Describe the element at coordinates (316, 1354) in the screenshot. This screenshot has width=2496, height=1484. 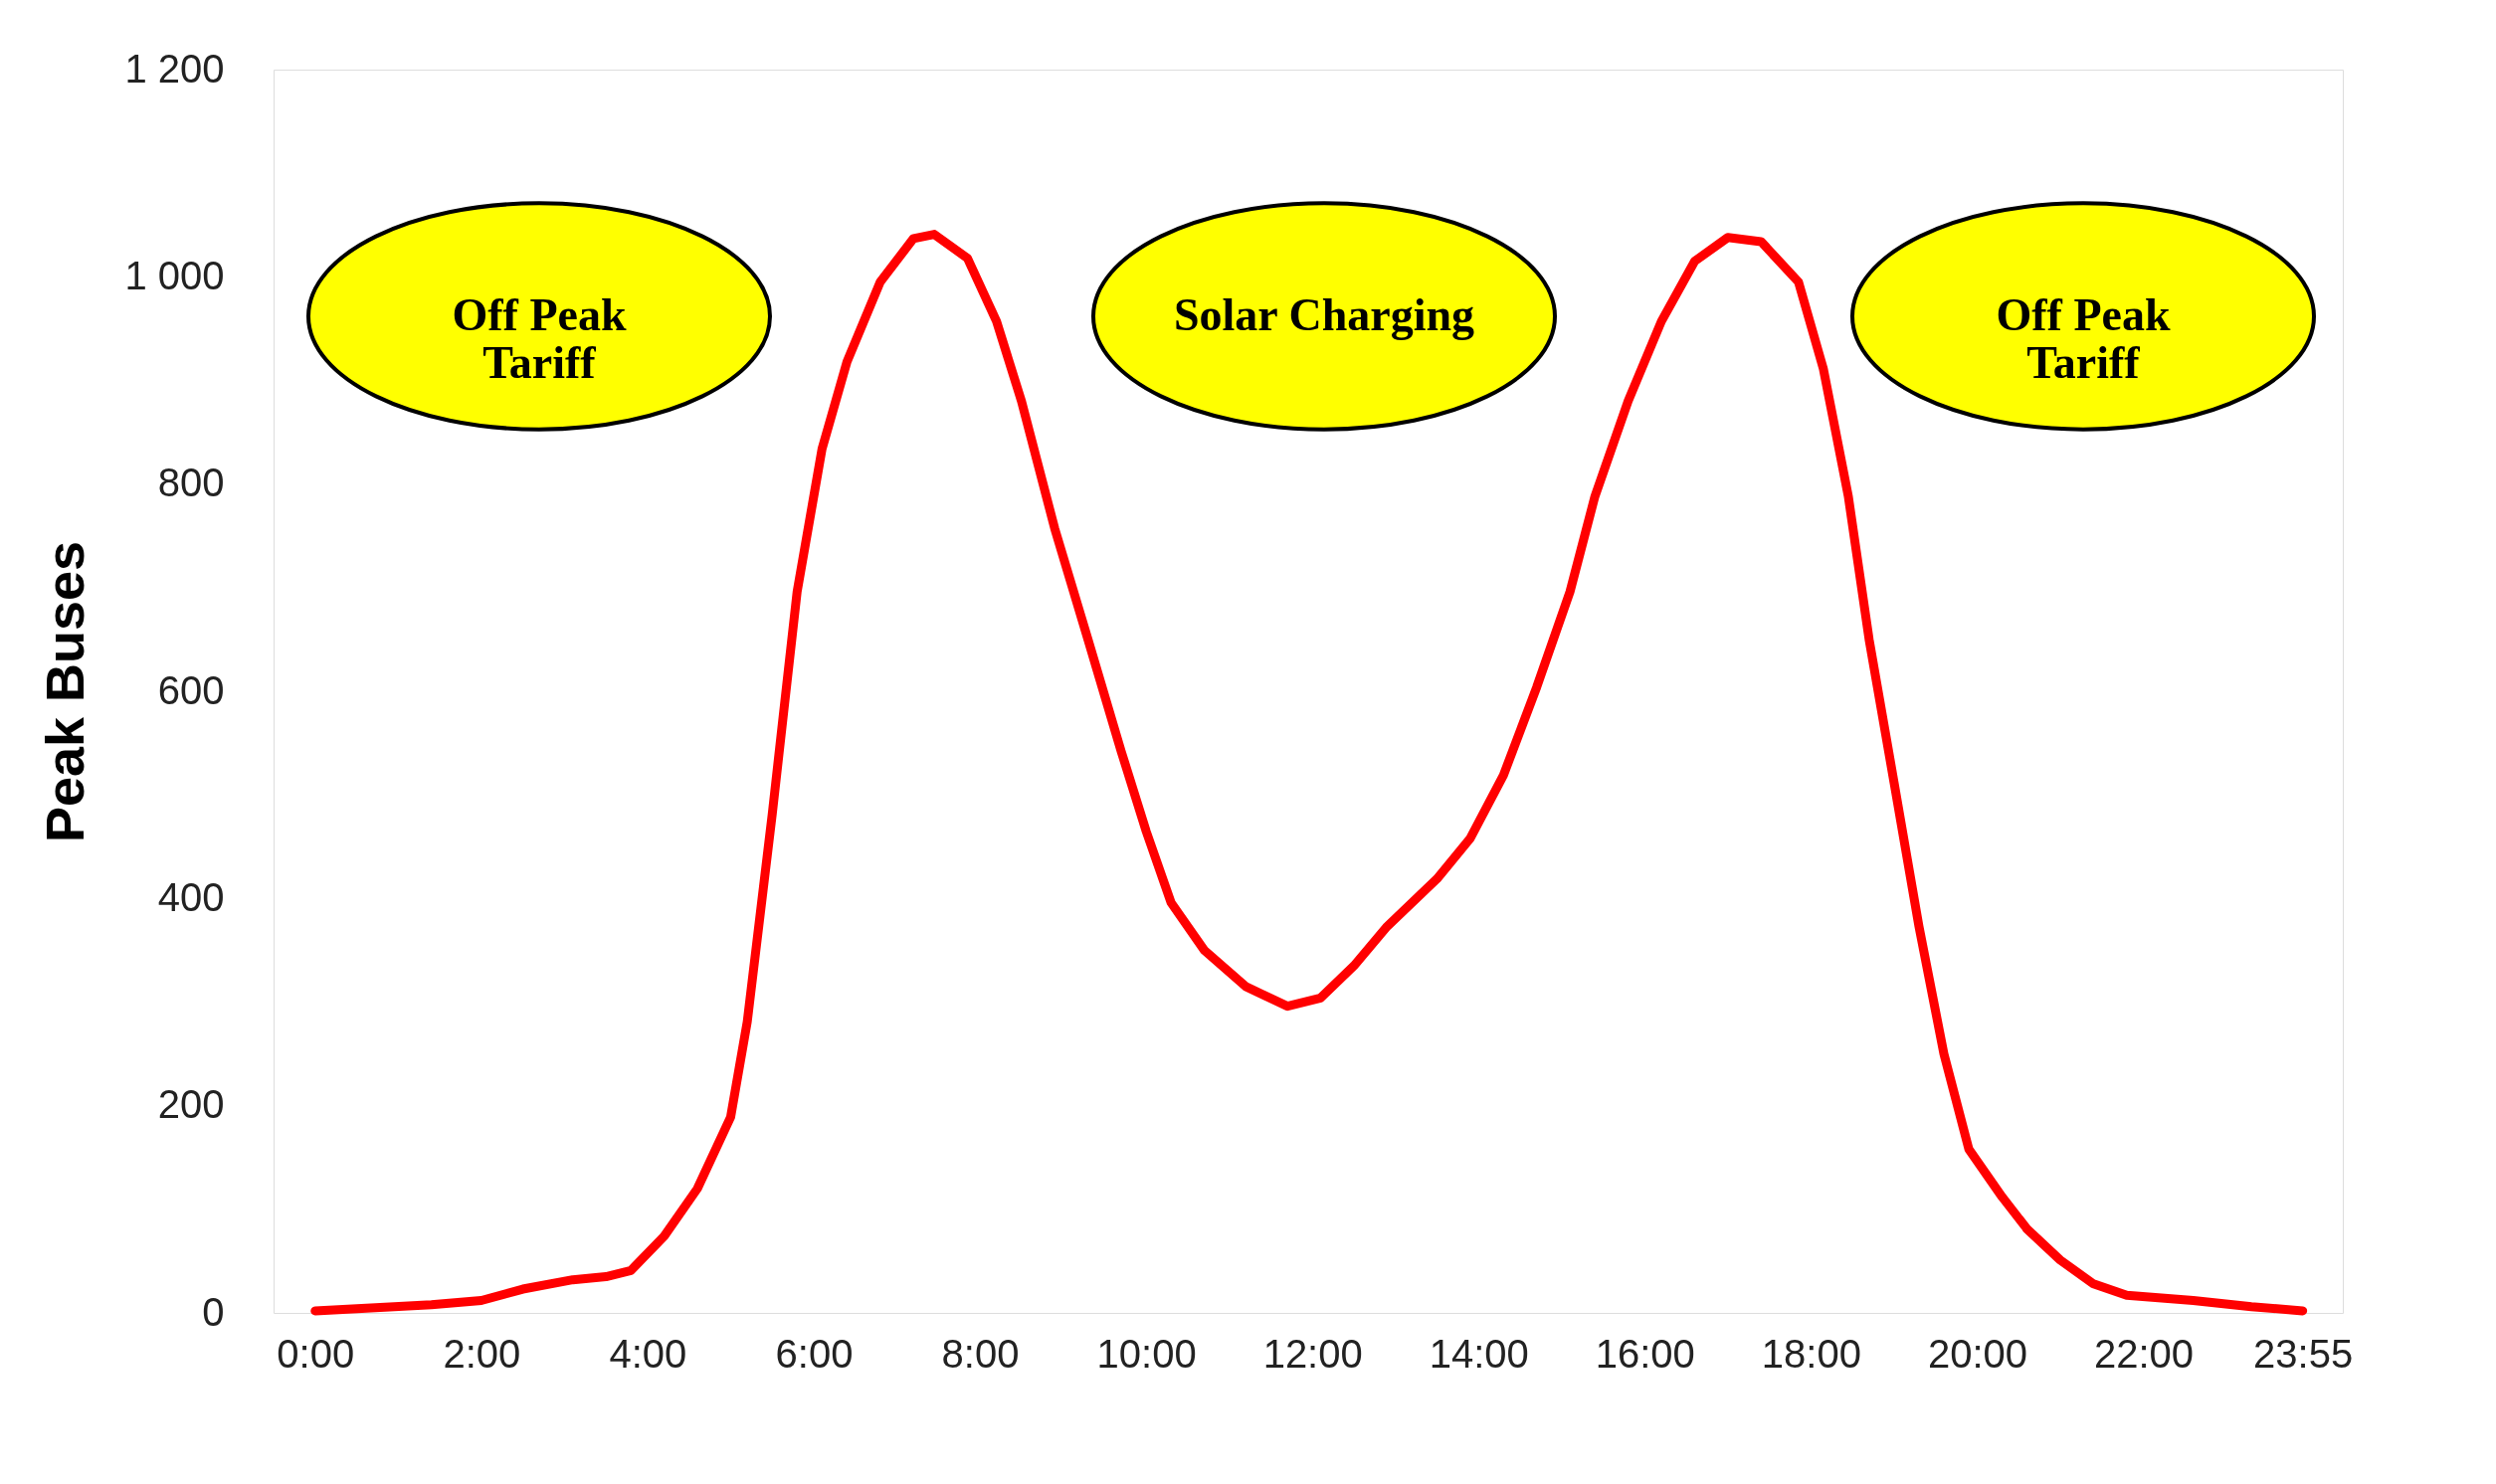
I see `x-tick-label: 0:00` at that location.